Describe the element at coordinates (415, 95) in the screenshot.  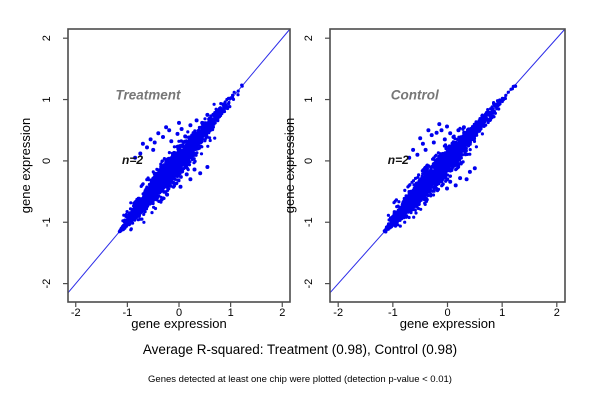
I see `plot-title: Control` at that location.